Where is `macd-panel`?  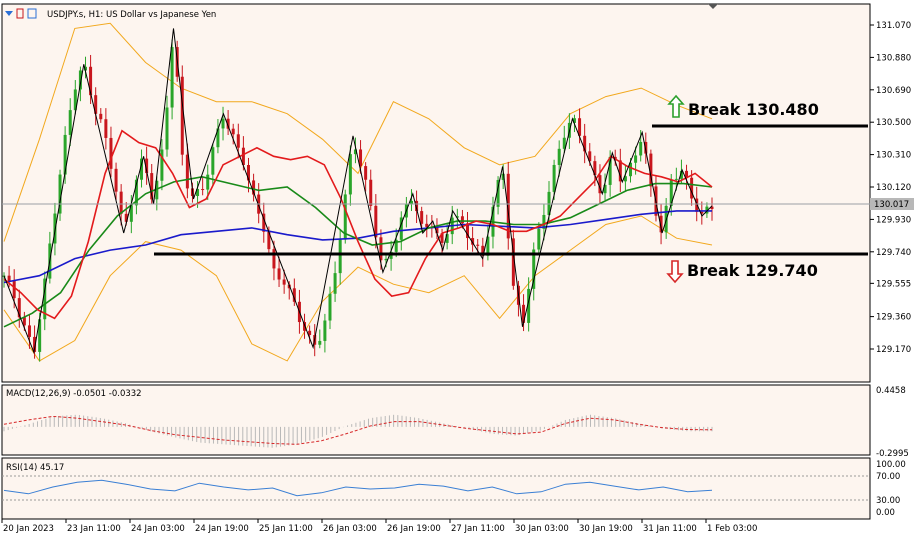 macd-panel is located at coordinates (436, 420).